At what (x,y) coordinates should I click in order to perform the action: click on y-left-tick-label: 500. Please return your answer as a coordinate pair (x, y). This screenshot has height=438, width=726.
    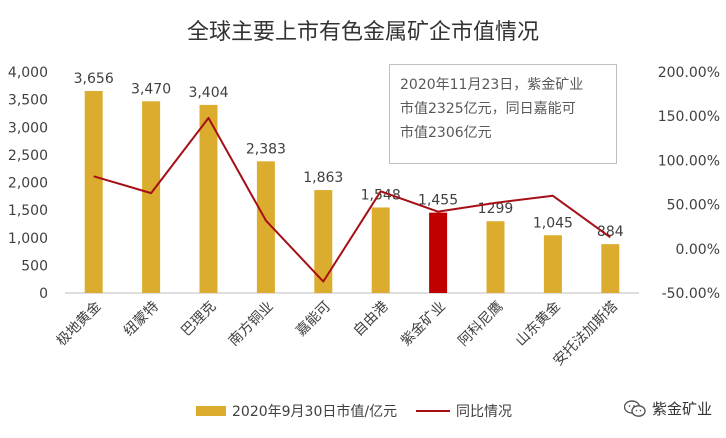
    Looking at the image, I should click on (34, 266).